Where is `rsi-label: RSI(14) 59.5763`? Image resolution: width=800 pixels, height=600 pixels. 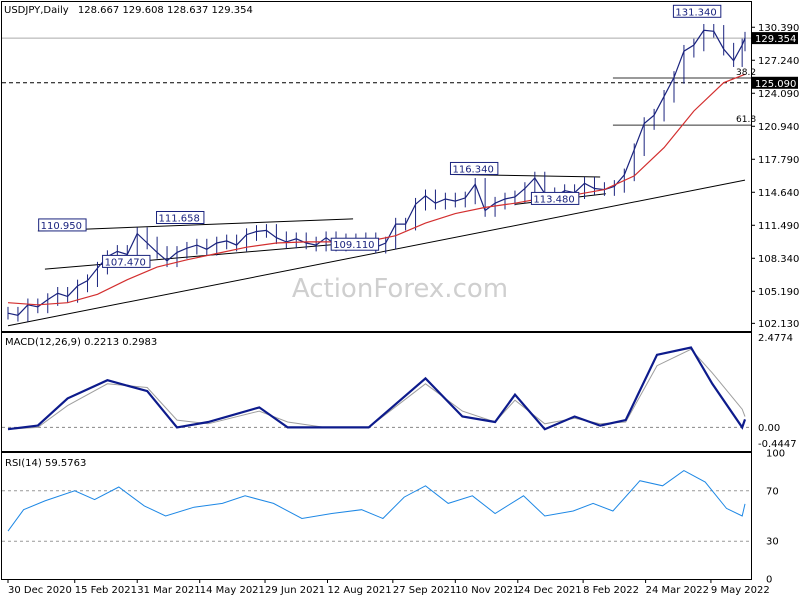
rsi-label: RSI(14) 59.5763 is located at coordinates (45, 463).